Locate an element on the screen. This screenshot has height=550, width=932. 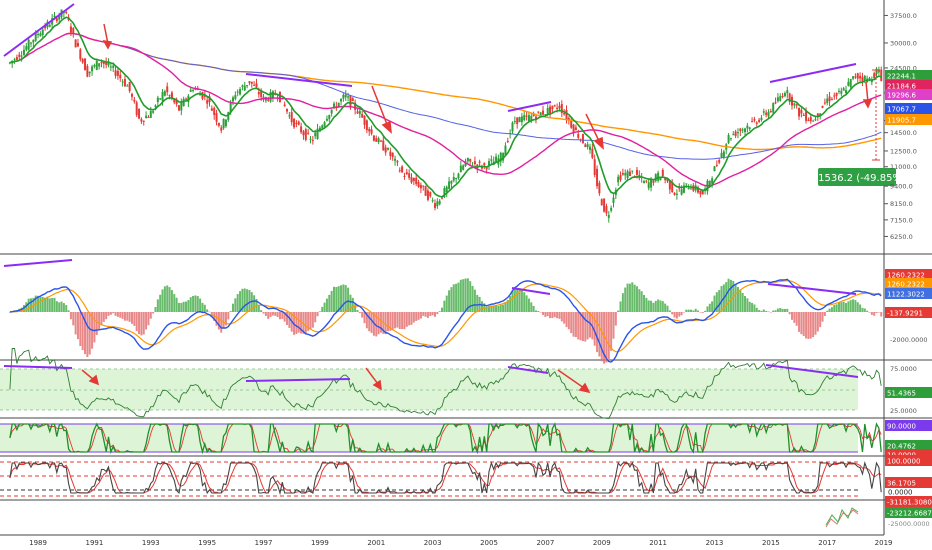
price-badge: 11905.7 is located at coordinates (901, 121).